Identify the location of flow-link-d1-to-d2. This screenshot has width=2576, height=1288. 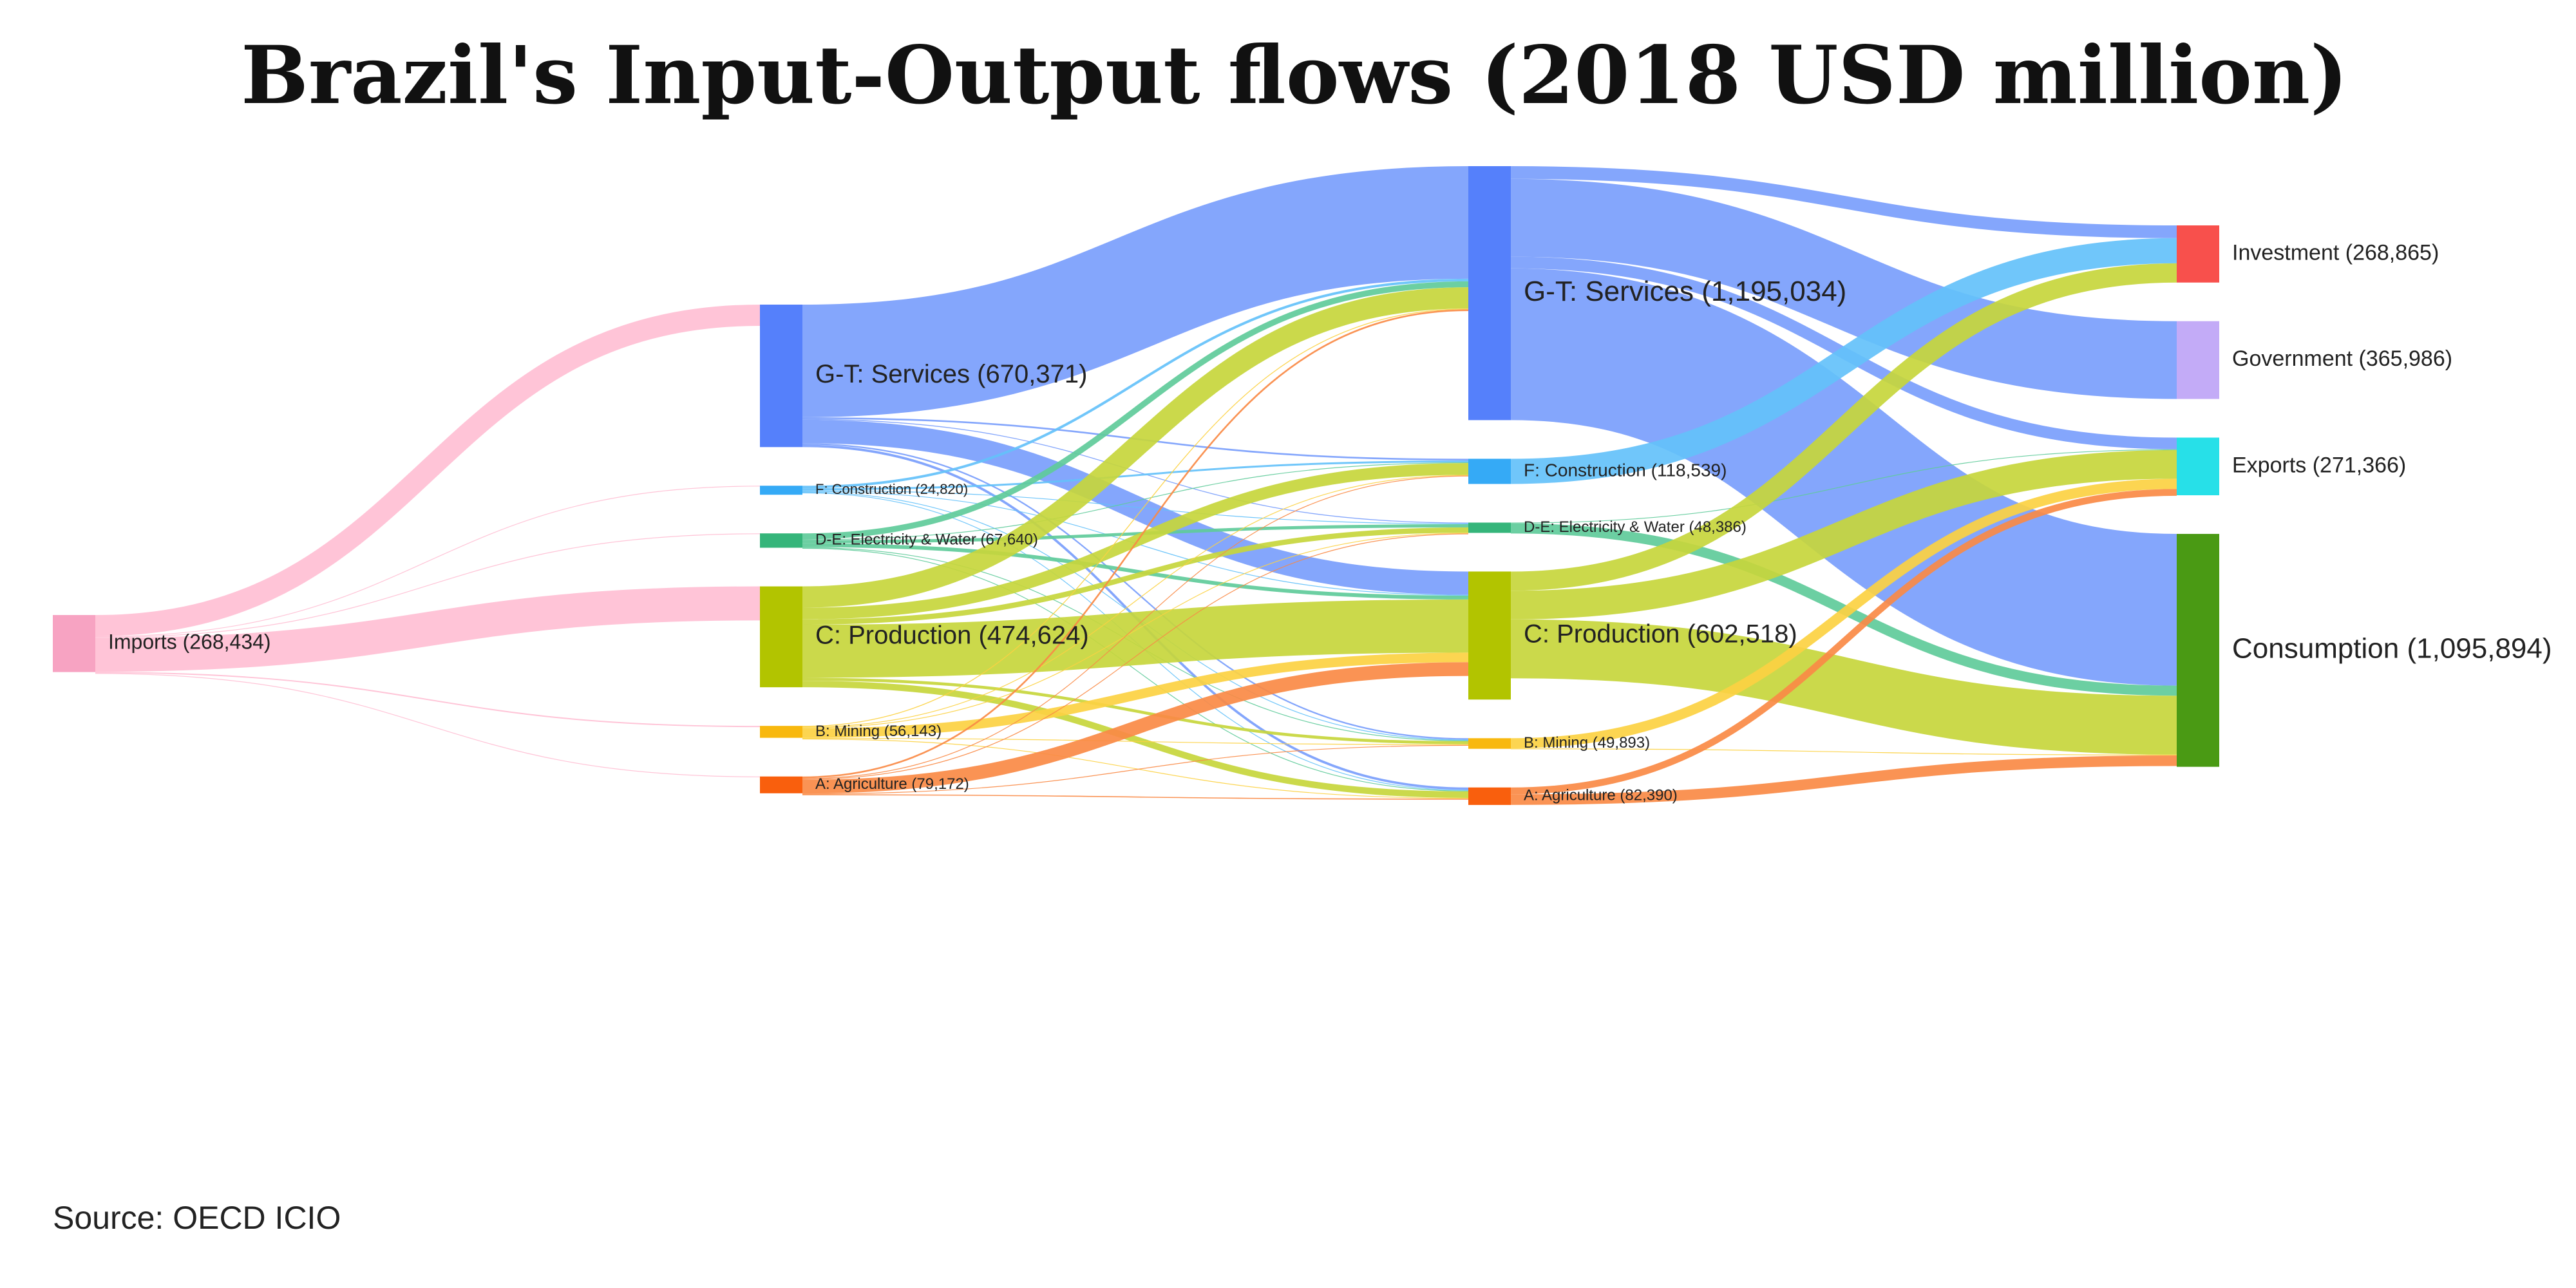
(1135, 534).